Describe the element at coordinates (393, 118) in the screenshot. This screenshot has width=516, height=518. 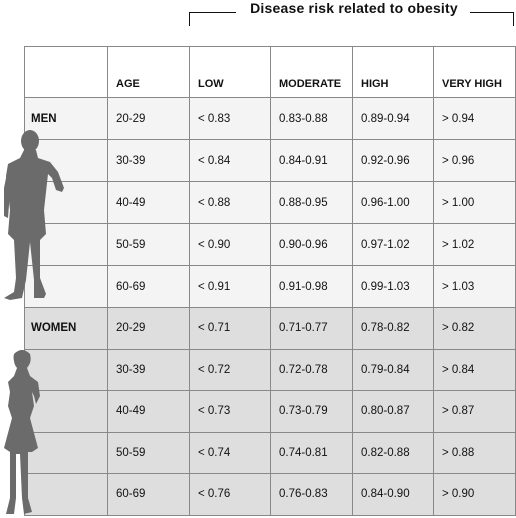
I see `cell-high: 0.89-0.94` at that location.